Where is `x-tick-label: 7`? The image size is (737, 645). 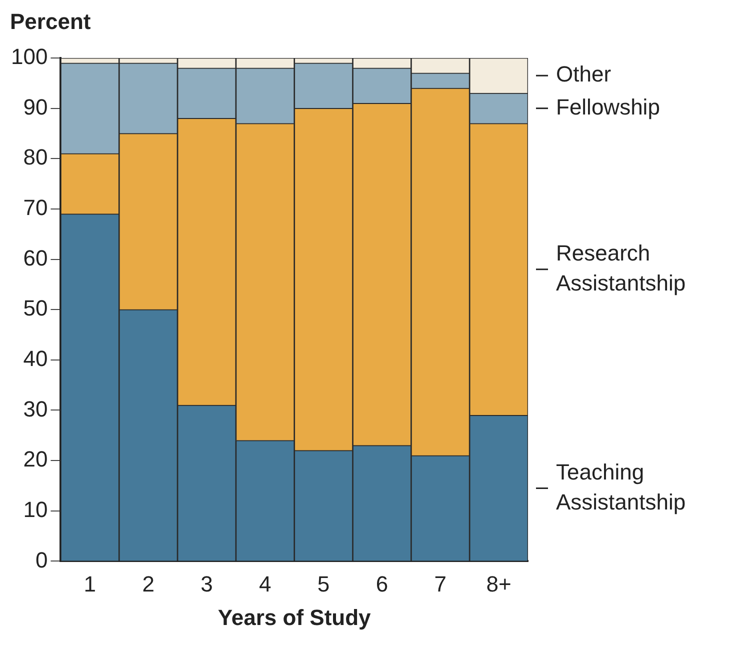 x-tick-label: 7 is located at coordinates (440, 583).